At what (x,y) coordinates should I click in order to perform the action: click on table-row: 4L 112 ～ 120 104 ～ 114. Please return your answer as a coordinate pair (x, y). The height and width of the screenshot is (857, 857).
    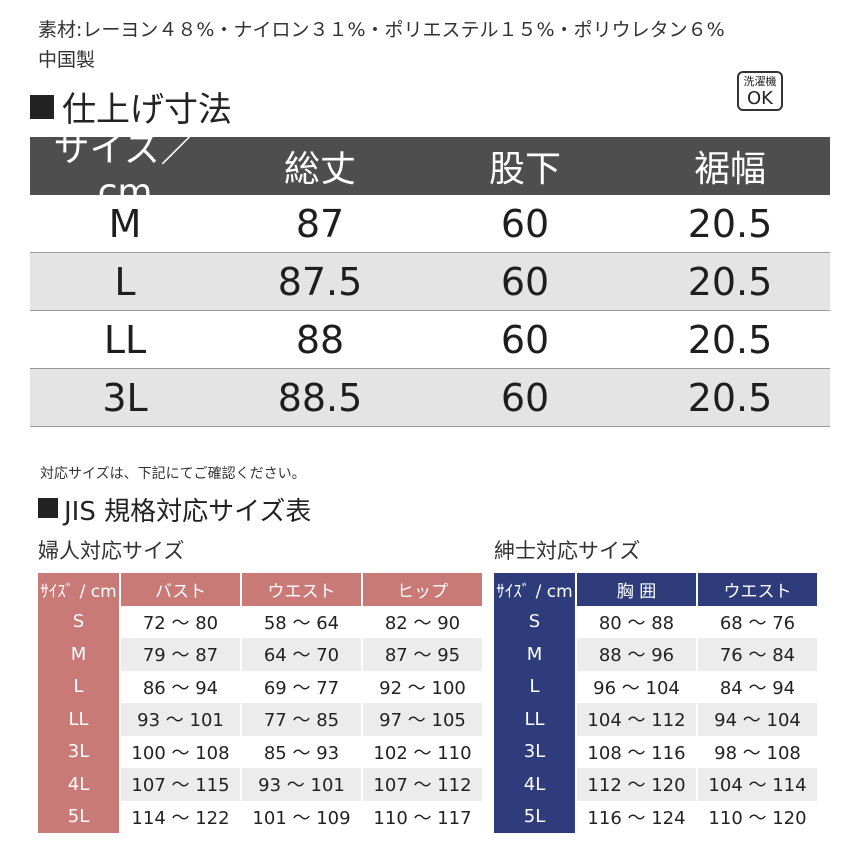
    Looking at the image, I should click on (656, 784).